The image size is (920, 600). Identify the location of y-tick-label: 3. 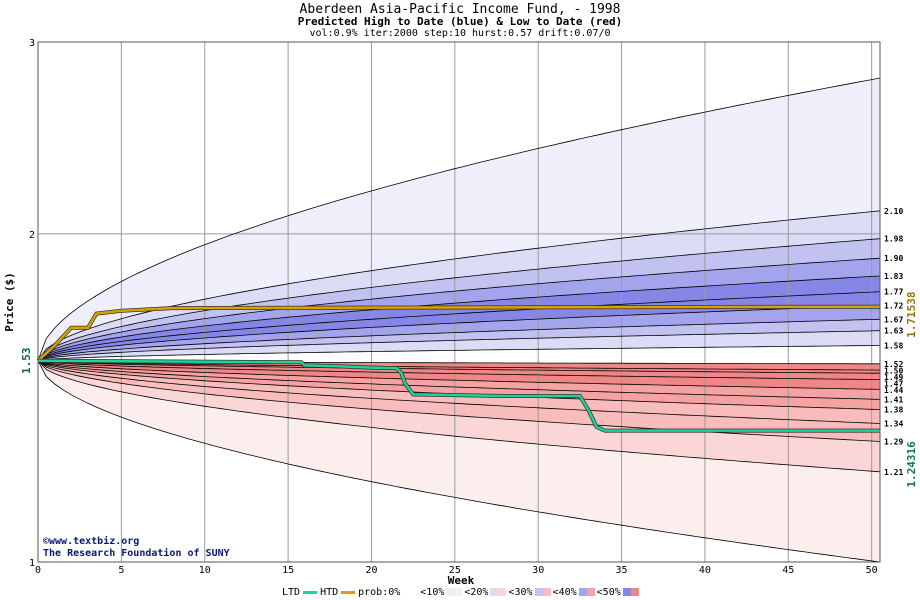
(32, 43).